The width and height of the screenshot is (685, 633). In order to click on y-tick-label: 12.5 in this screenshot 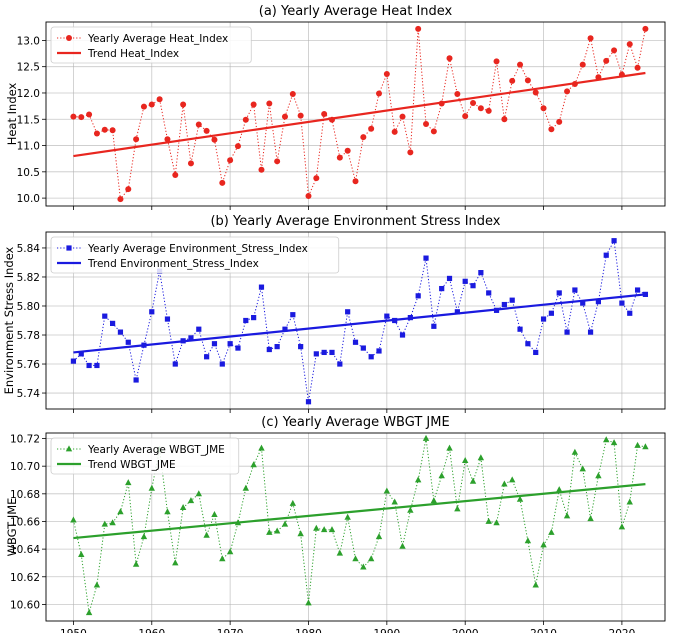, I will do `click(28, 68)`.